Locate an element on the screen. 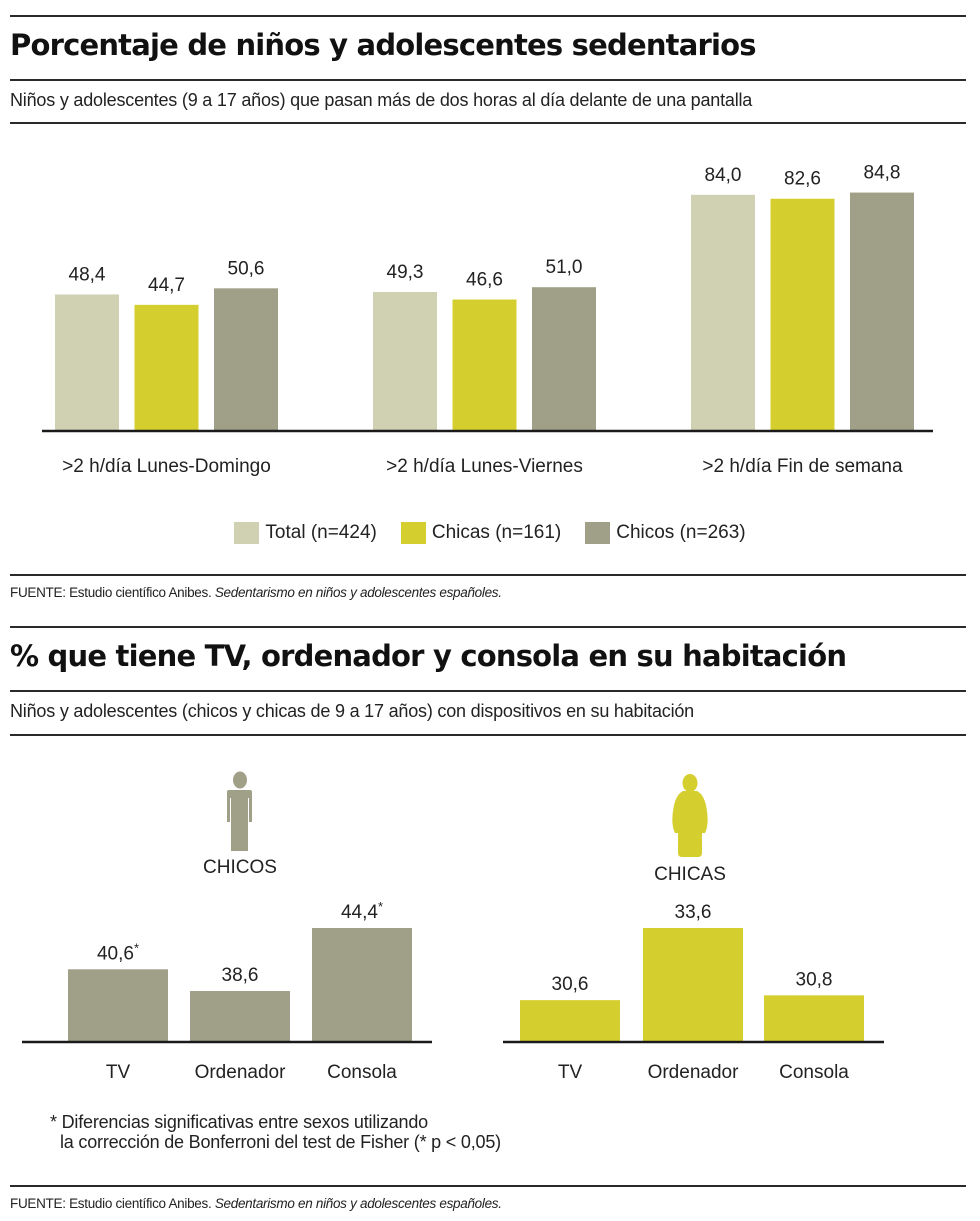 This screenshot has height=1221, width=980. data-label-chicas-1: 46,6 is located at coordinates (484, 280).